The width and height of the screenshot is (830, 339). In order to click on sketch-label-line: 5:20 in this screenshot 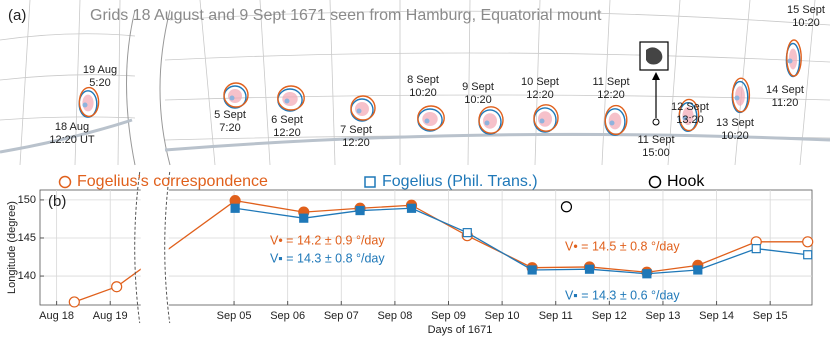, I will do `click(99, 83)`.